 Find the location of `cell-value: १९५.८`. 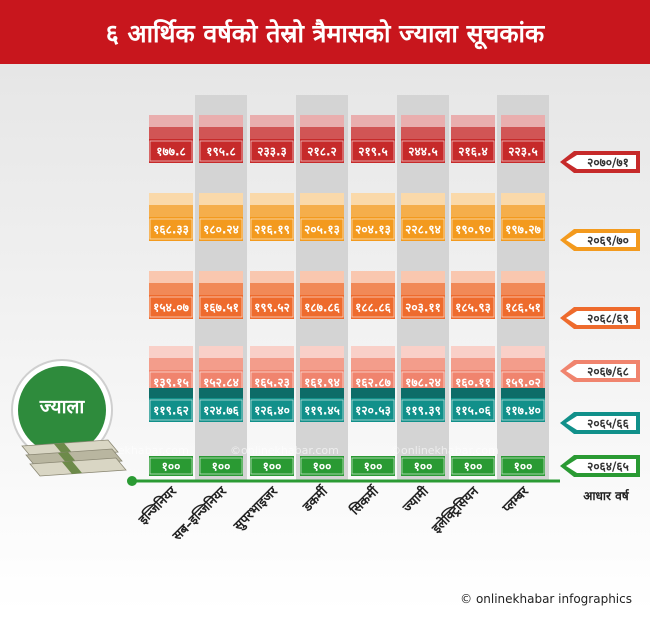

cell-value: १९५.८ is located at coordinates (221, 152).